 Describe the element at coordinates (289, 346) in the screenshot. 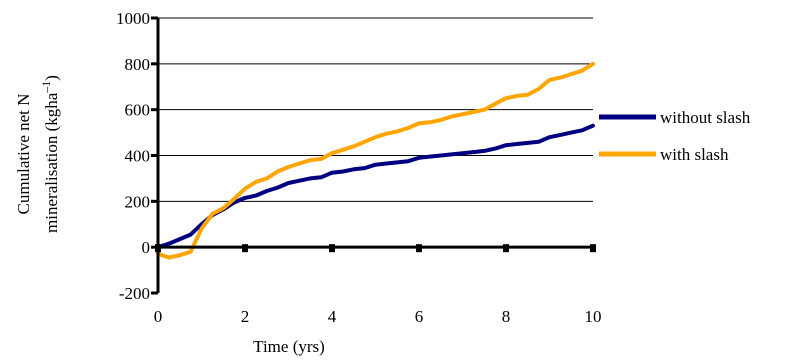

I see `x-axis-title: Time (yrs)` at that location.